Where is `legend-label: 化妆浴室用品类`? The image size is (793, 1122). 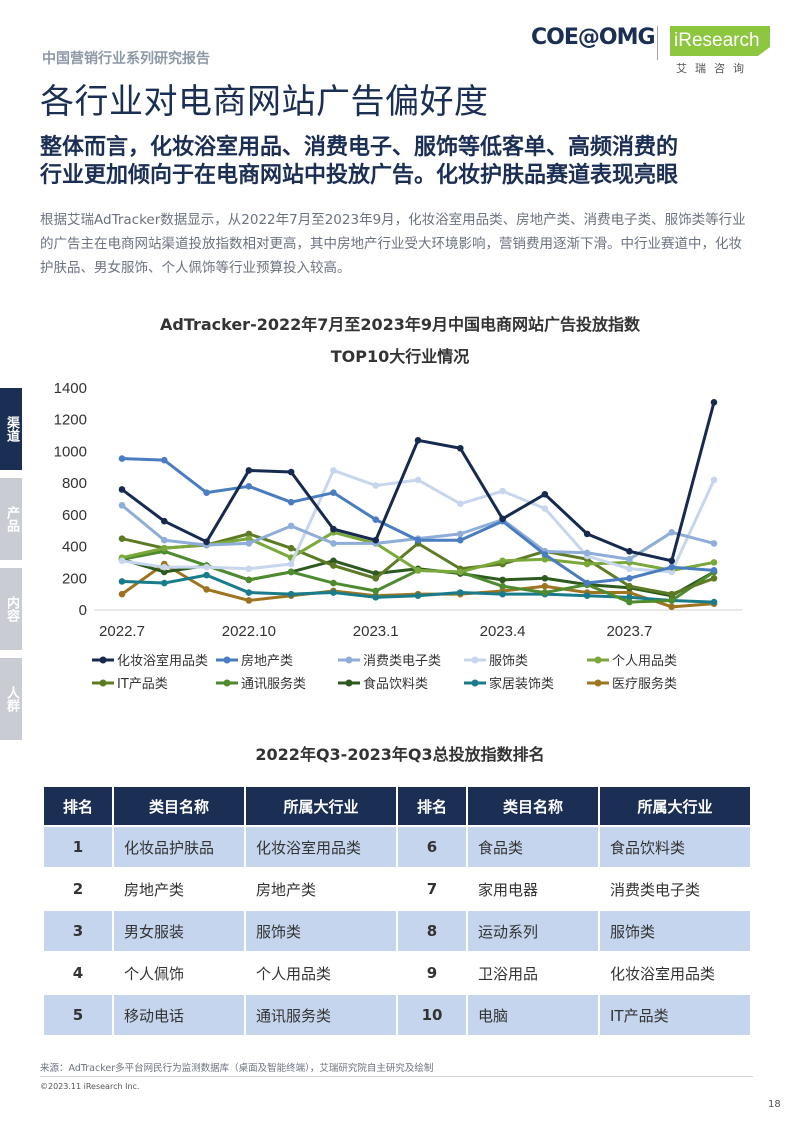
legend-label: 化妆浴室用品类 is located at coordinates (162, 661).